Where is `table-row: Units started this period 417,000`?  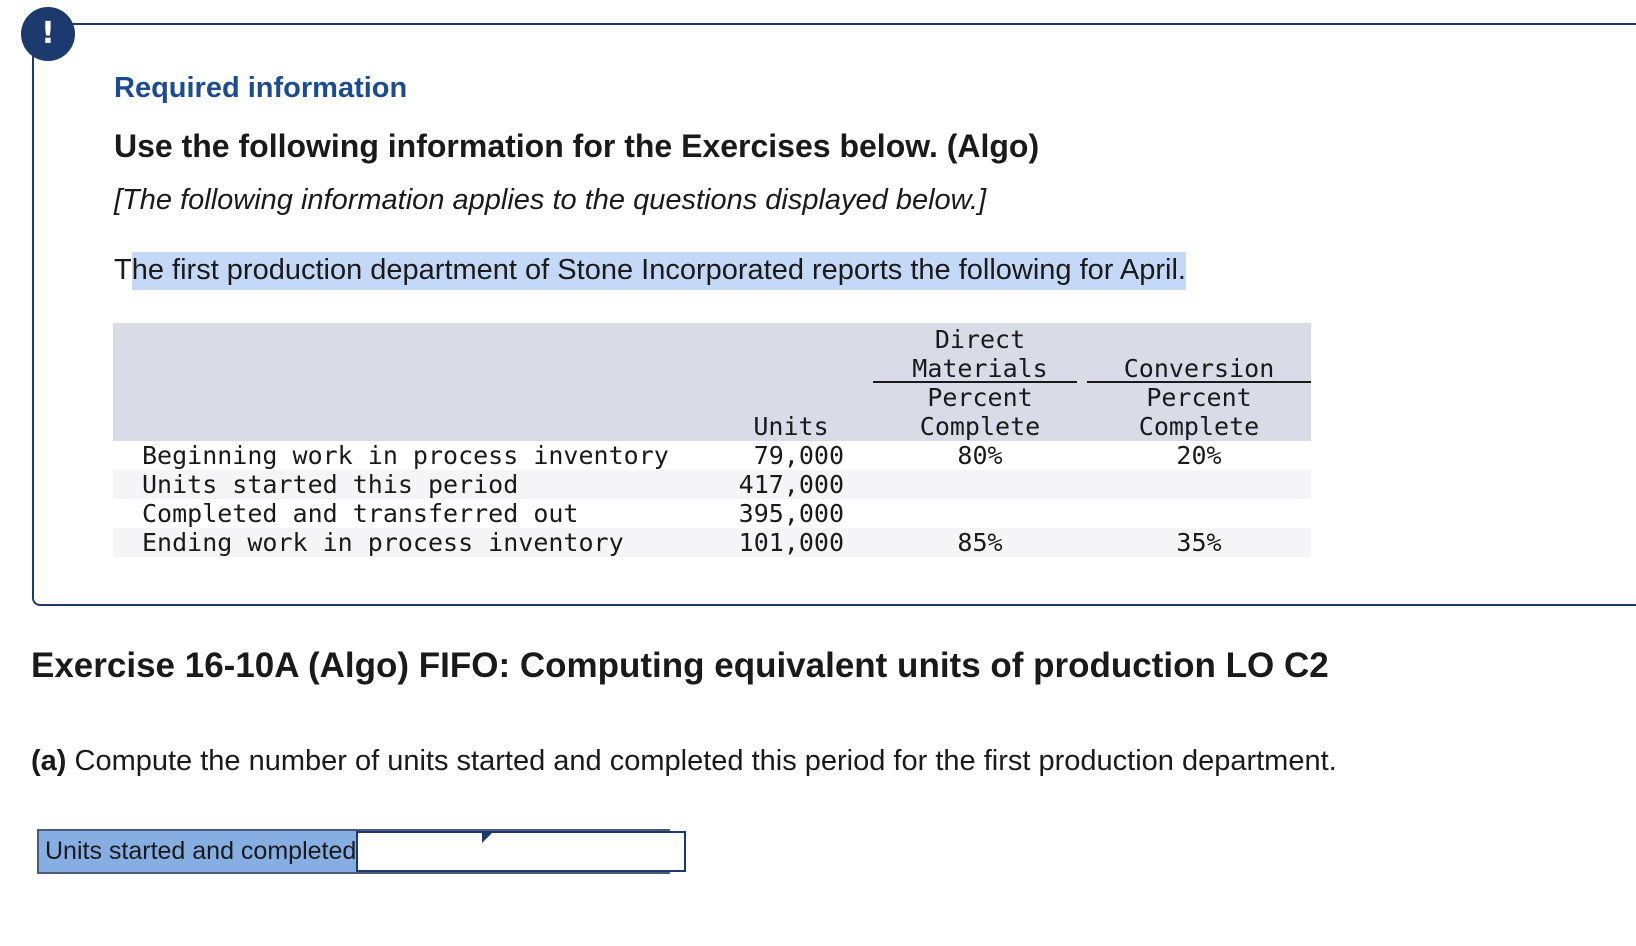 table-row: Units started this period 417,000 is located at coordinates (712, 484).